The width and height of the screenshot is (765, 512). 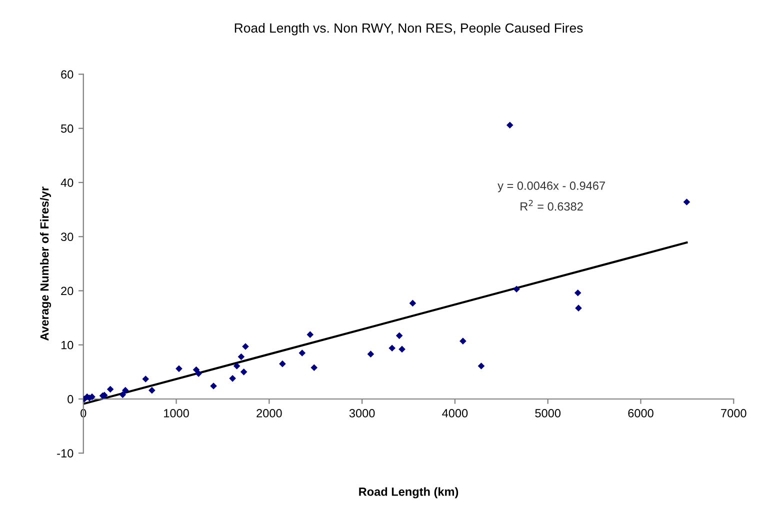 What do you see at coordinates (408, 492) in the screenshot?
I see `x-axis-title: Road Length (km)` at bounding box center [408, 492].